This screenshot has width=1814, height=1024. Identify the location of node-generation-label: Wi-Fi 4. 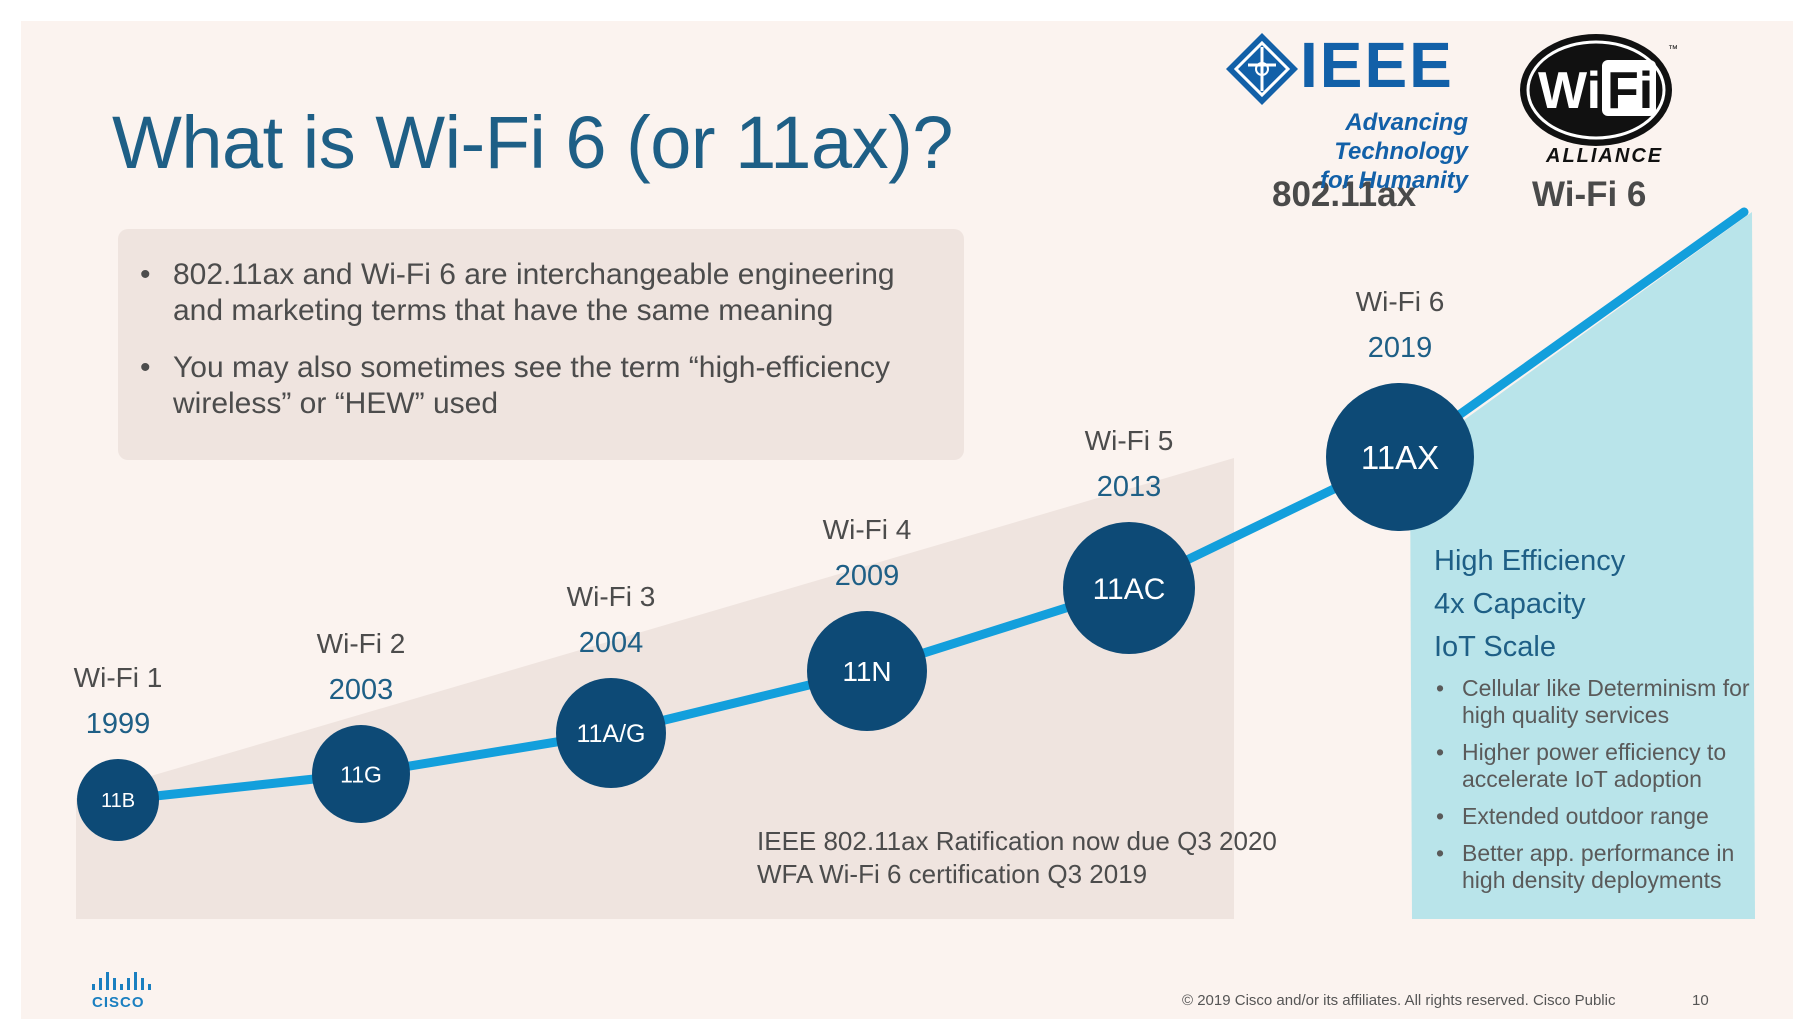
(867, 529).